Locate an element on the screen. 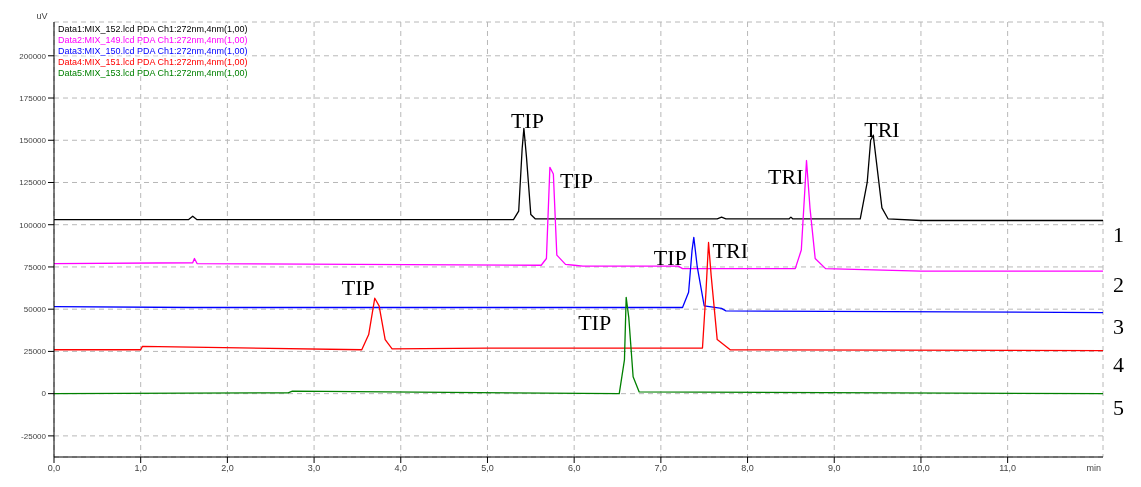 The image size is (1141, 487). y-tick-label: 175000 is located at coordinates (33, 98).